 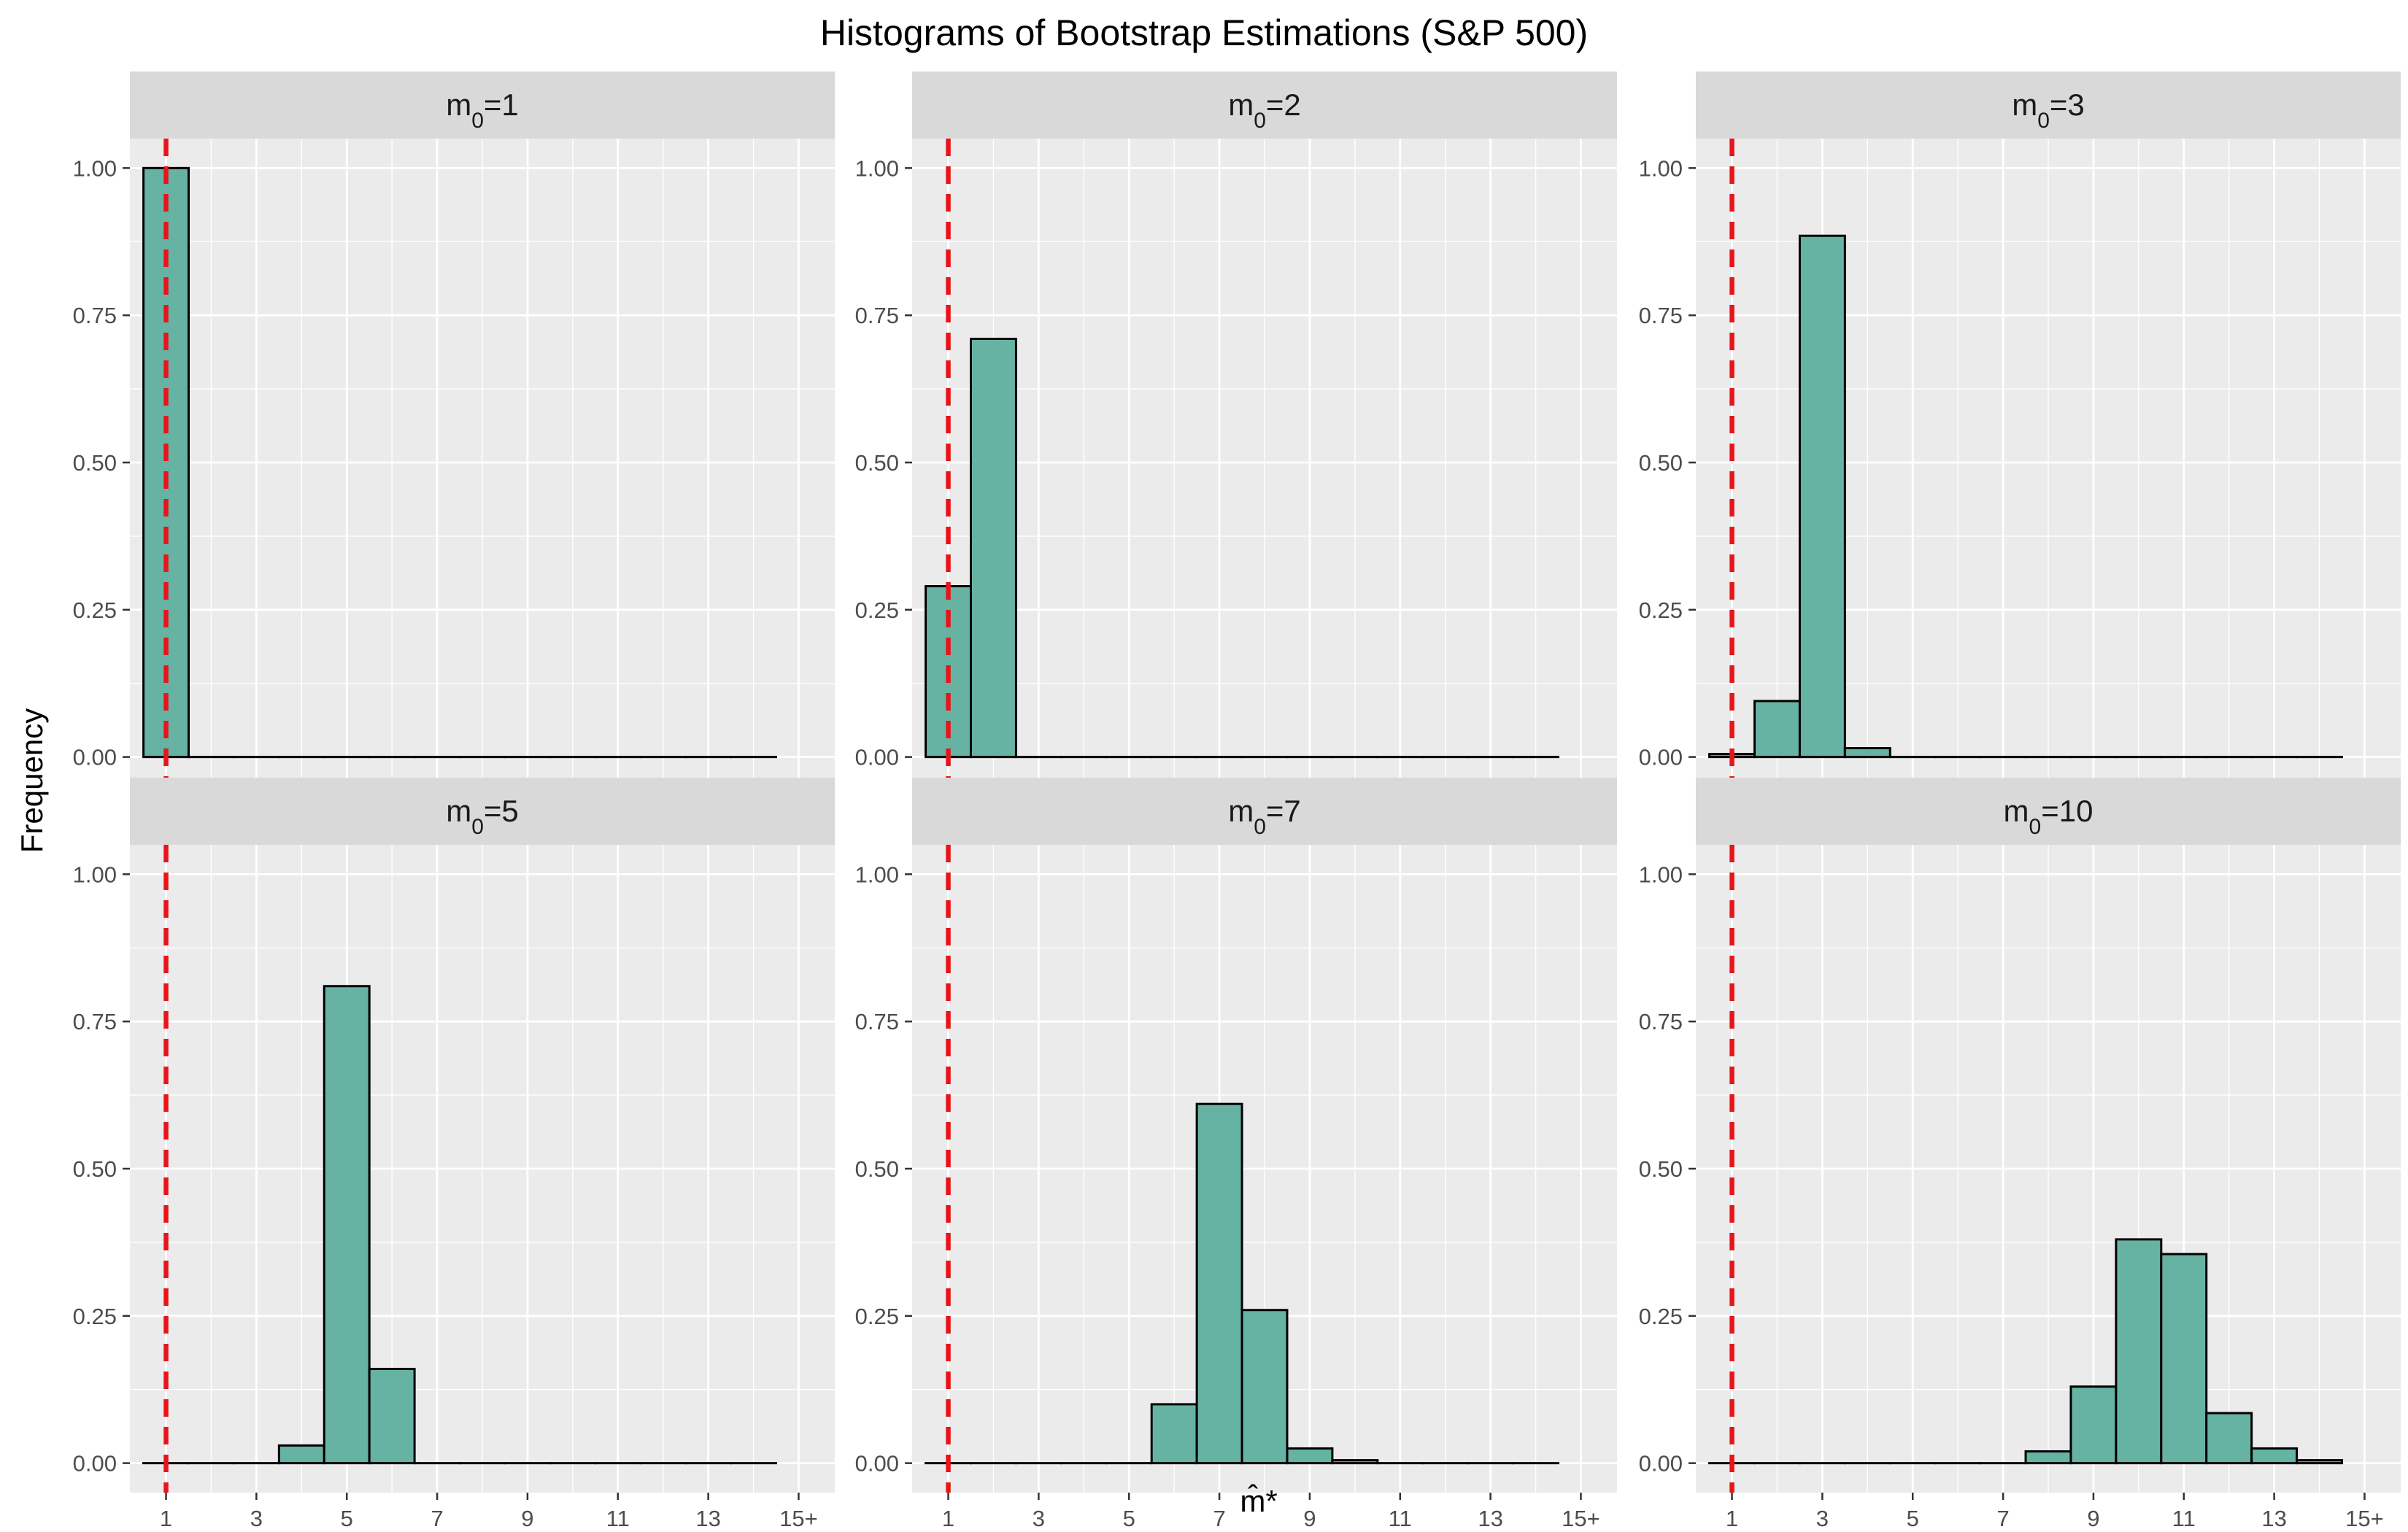 I want to click on y-axis-title: Frequency, so click(x=32, y=781).